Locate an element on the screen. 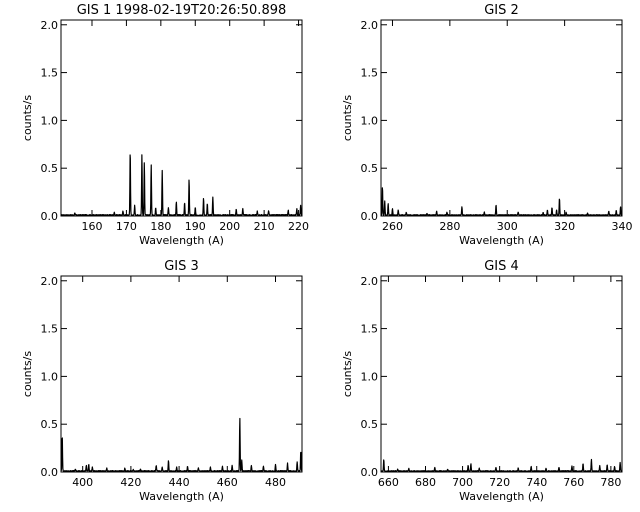 Image resolution: width=640 pixels, height=512 pixels. x-tick-label: 680 is located at coordinates (425, 482).